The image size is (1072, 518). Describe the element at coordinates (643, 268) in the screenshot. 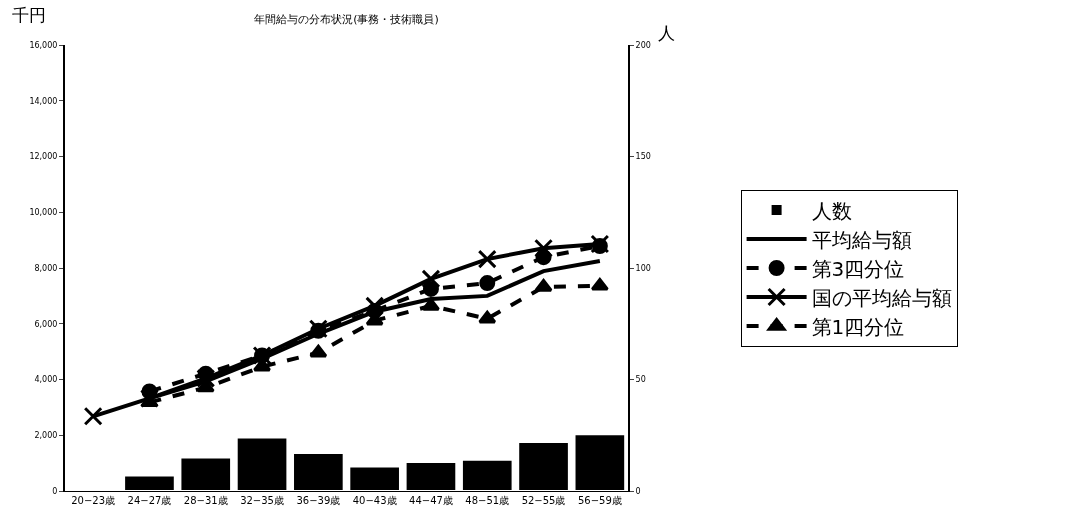

I see `y2-tick-label: 100` at that location.